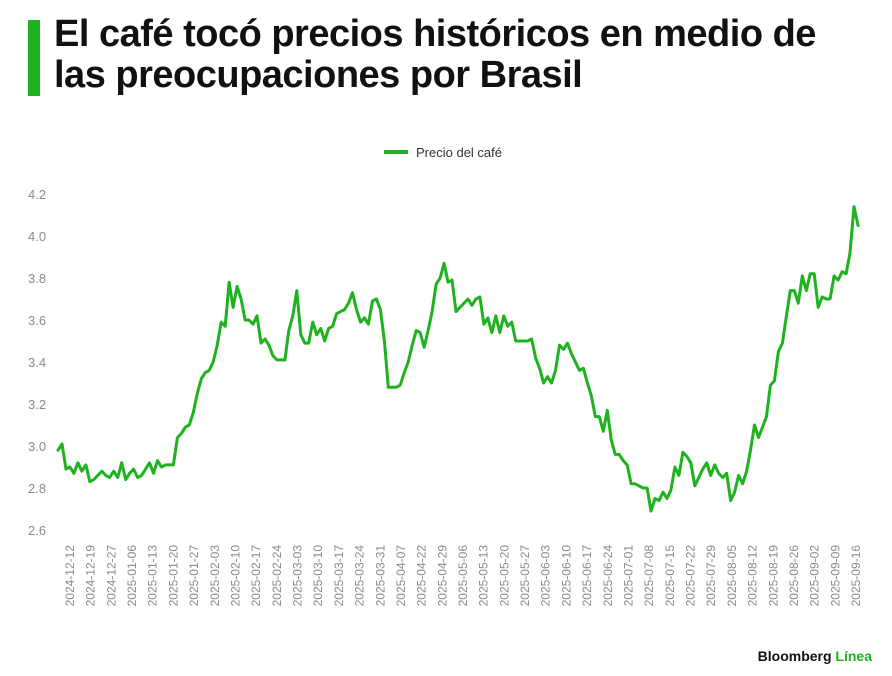  What do you see at coordinates (459, 152) in the screenshot?
I see `legend-label: Precio del café` at bounding box center [459, 152].